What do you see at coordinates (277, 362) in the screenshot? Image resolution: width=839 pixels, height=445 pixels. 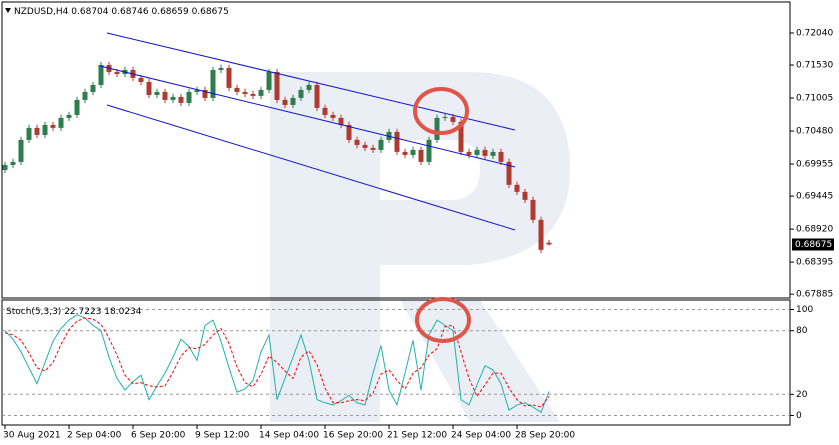 I see `stoch-line` at bounding box center [277, 362].